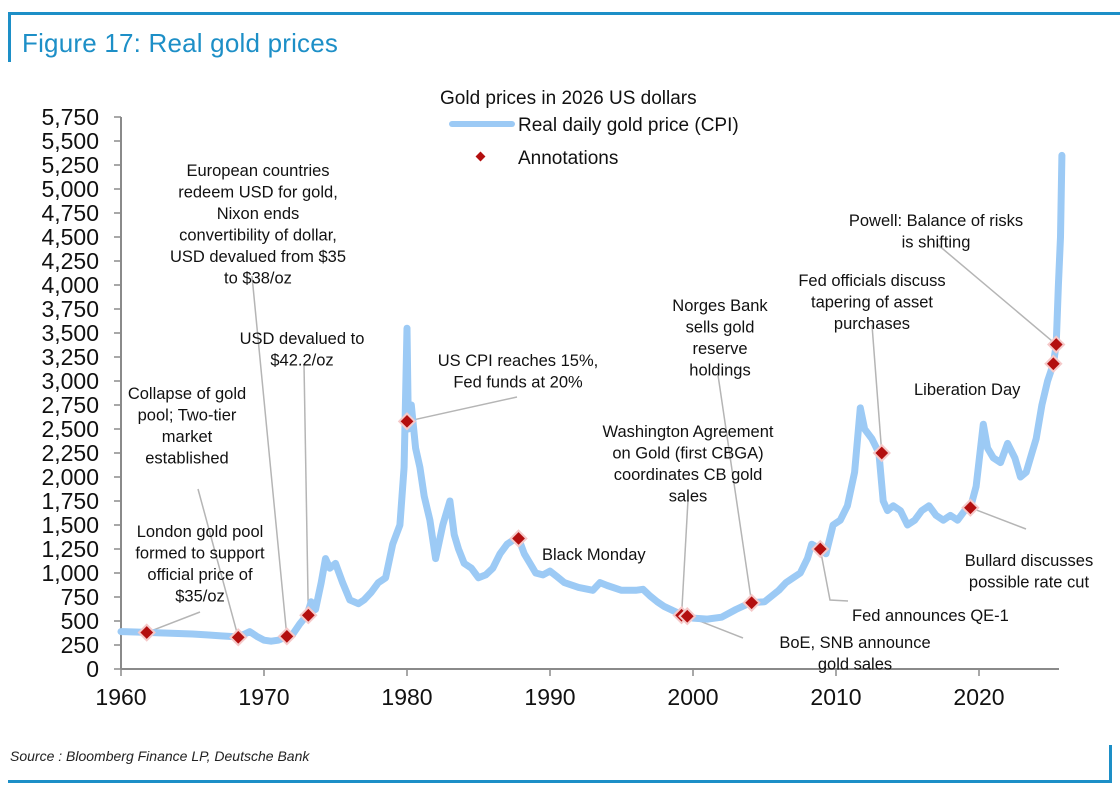 Image resolution: width=1120 pixels, height=795 pixels. What do you see at coordinates (978, 697) in the screenshot?
I see `x-tick-label: 2020` at bounding box center [978, 697].